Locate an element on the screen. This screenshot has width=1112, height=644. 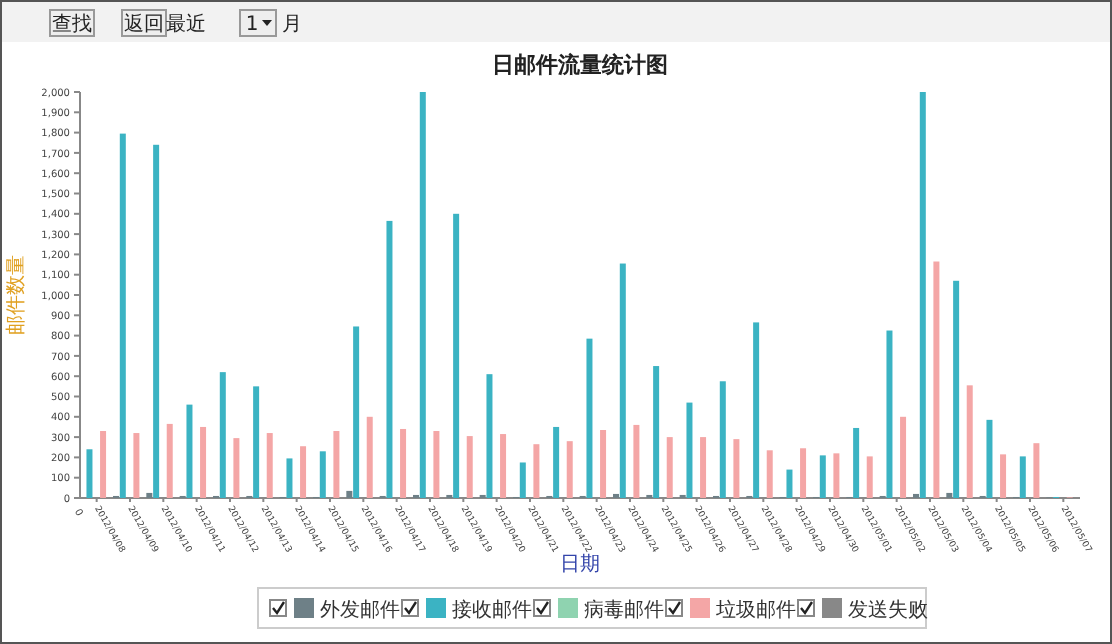
chart-title: 日邮件流量统计图 is located at coordinates (580, 65).